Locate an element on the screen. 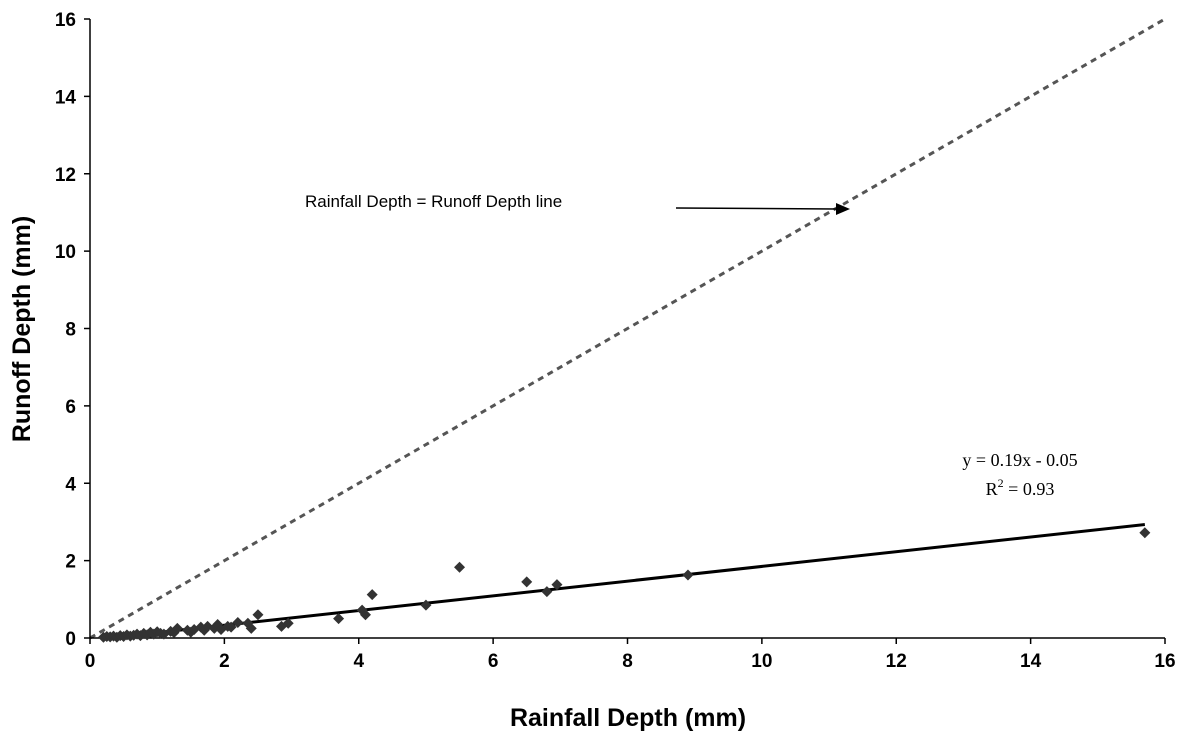 This screenshot has width=1187, height=736. r-squared-prefix: R is located at coordinates (992, 489).